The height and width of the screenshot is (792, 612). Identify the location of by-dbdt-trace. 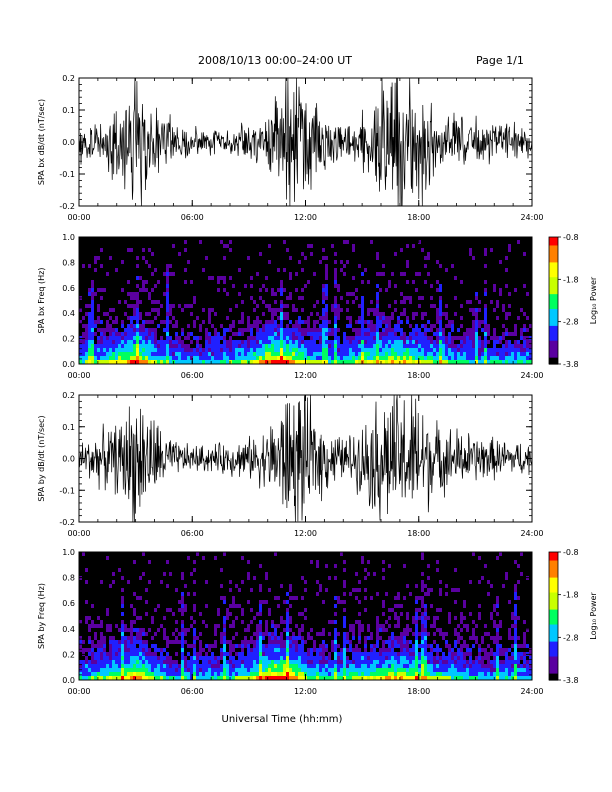
(305, 458).